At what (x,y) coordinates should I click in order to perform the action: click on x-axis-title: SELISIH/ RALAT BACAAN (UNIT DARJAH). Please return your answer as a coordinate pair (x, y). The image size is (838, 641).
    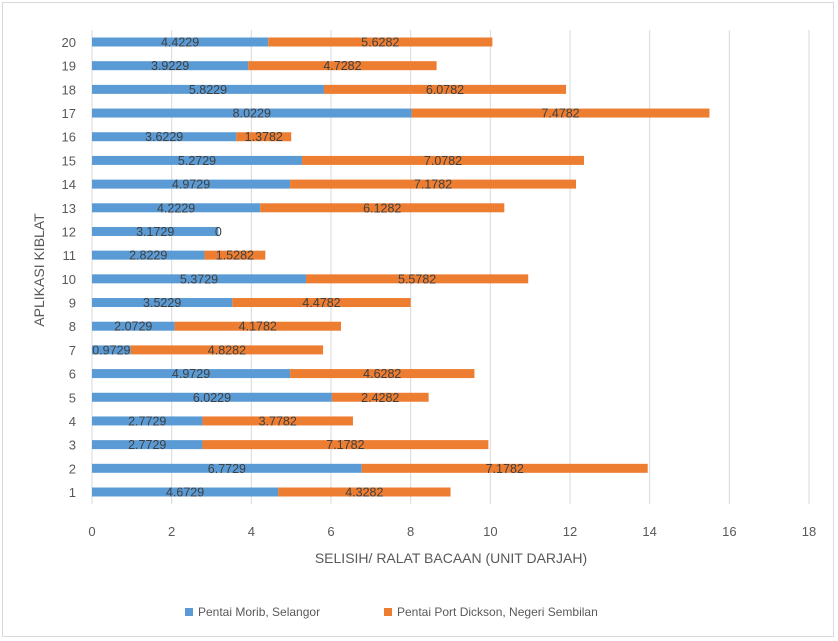
    Looking at the image, I should click on (451, 558).